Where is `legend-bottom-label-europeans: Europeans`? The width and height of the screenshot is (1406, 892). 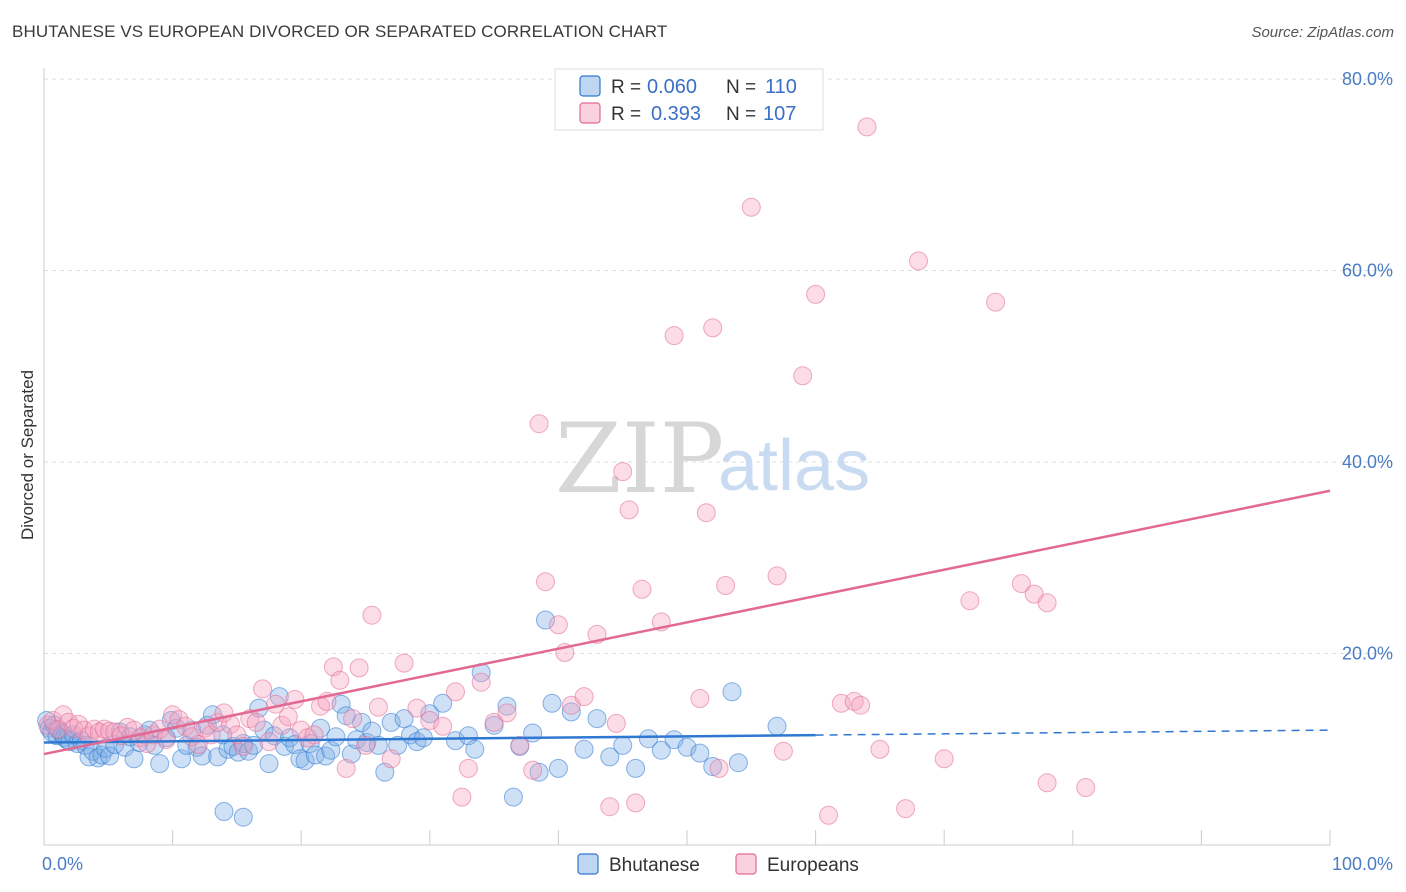
legend-bottom-label-europeans: Europeans is located at coordinates (813, 865).